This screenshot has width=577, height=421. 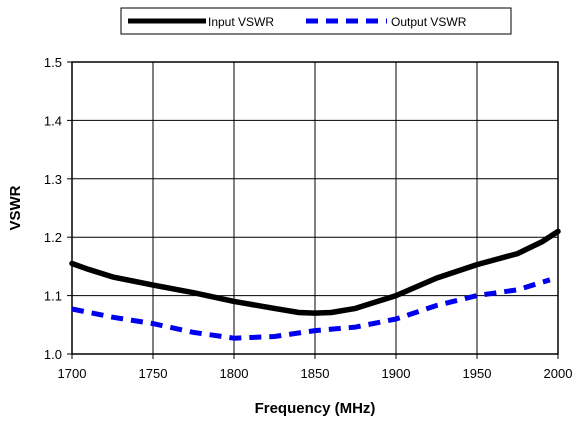 What do you see at coordinates (429, 22) in the screenshot?
I see `legend-label-output: Output VSWR` at bounding box center [429, 22].